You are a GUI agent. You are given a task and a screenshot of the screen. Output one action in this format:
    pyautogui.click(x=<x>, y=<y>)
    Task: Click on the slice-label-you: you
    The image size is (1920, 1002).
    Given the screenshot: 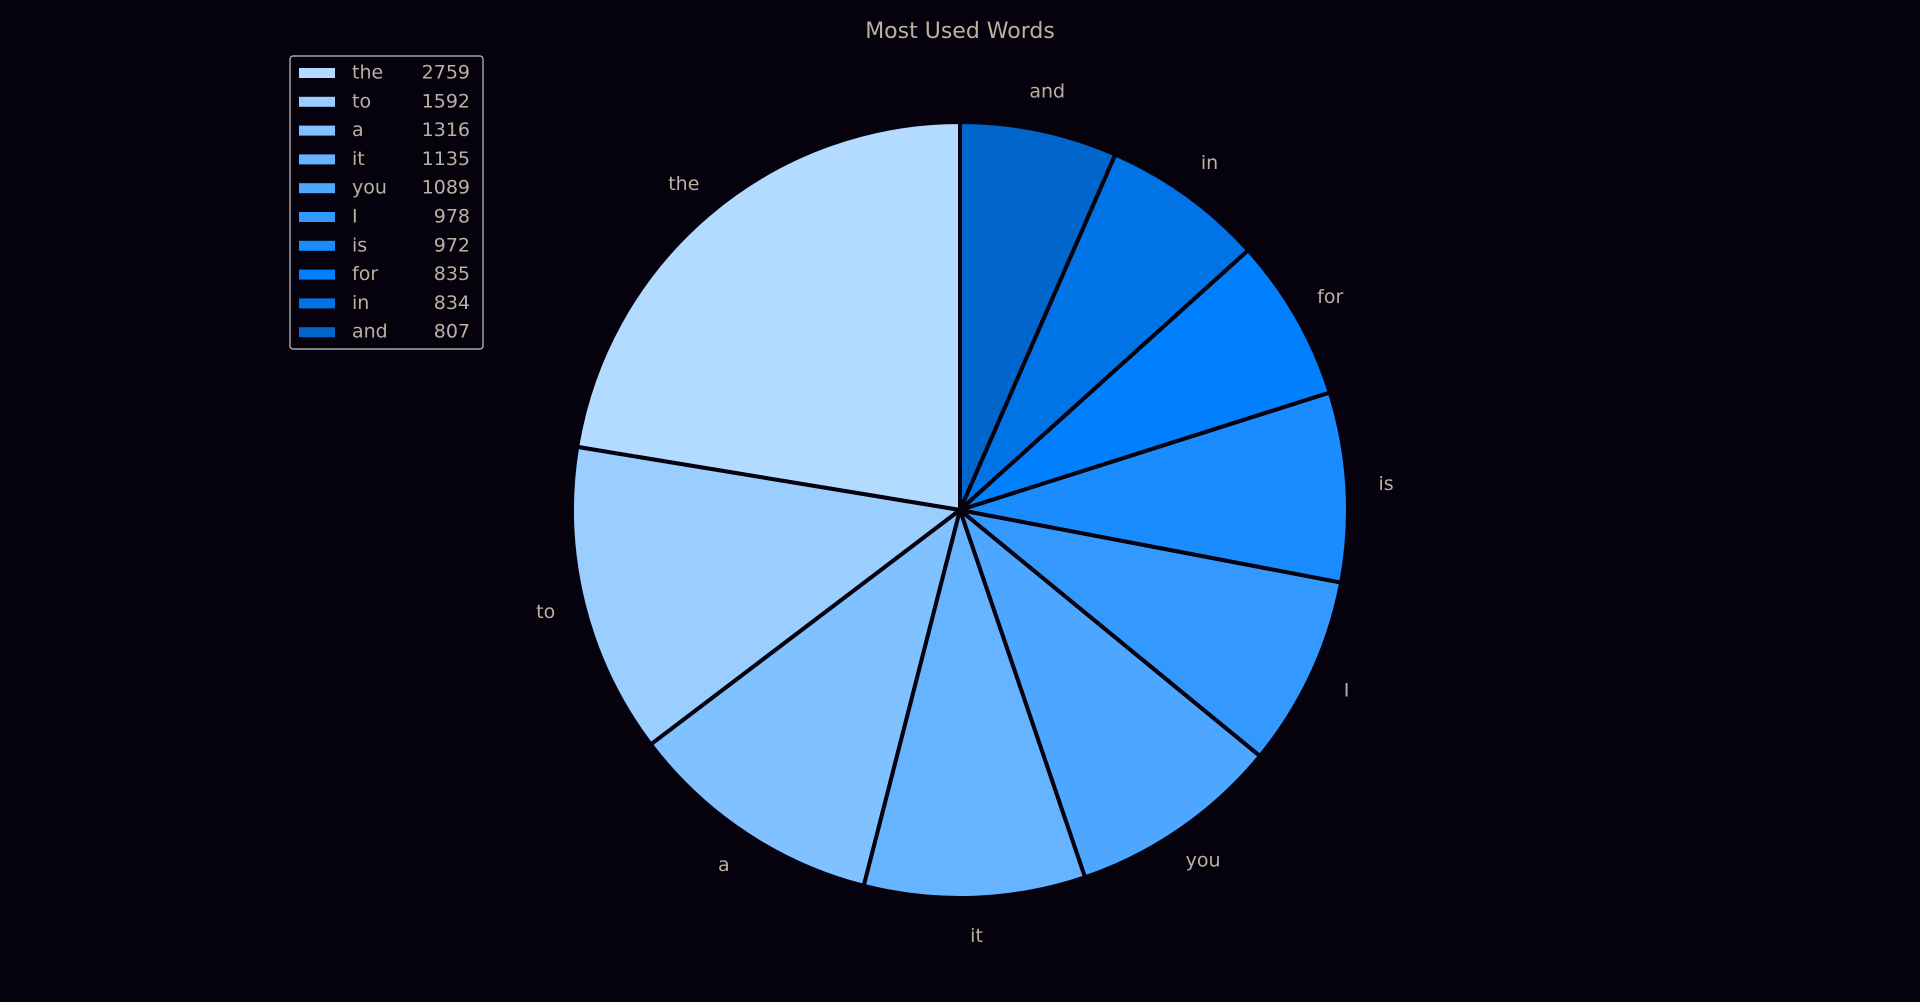 What is the action you would take?
    pyautogui.click(x=1203, y=860)
    